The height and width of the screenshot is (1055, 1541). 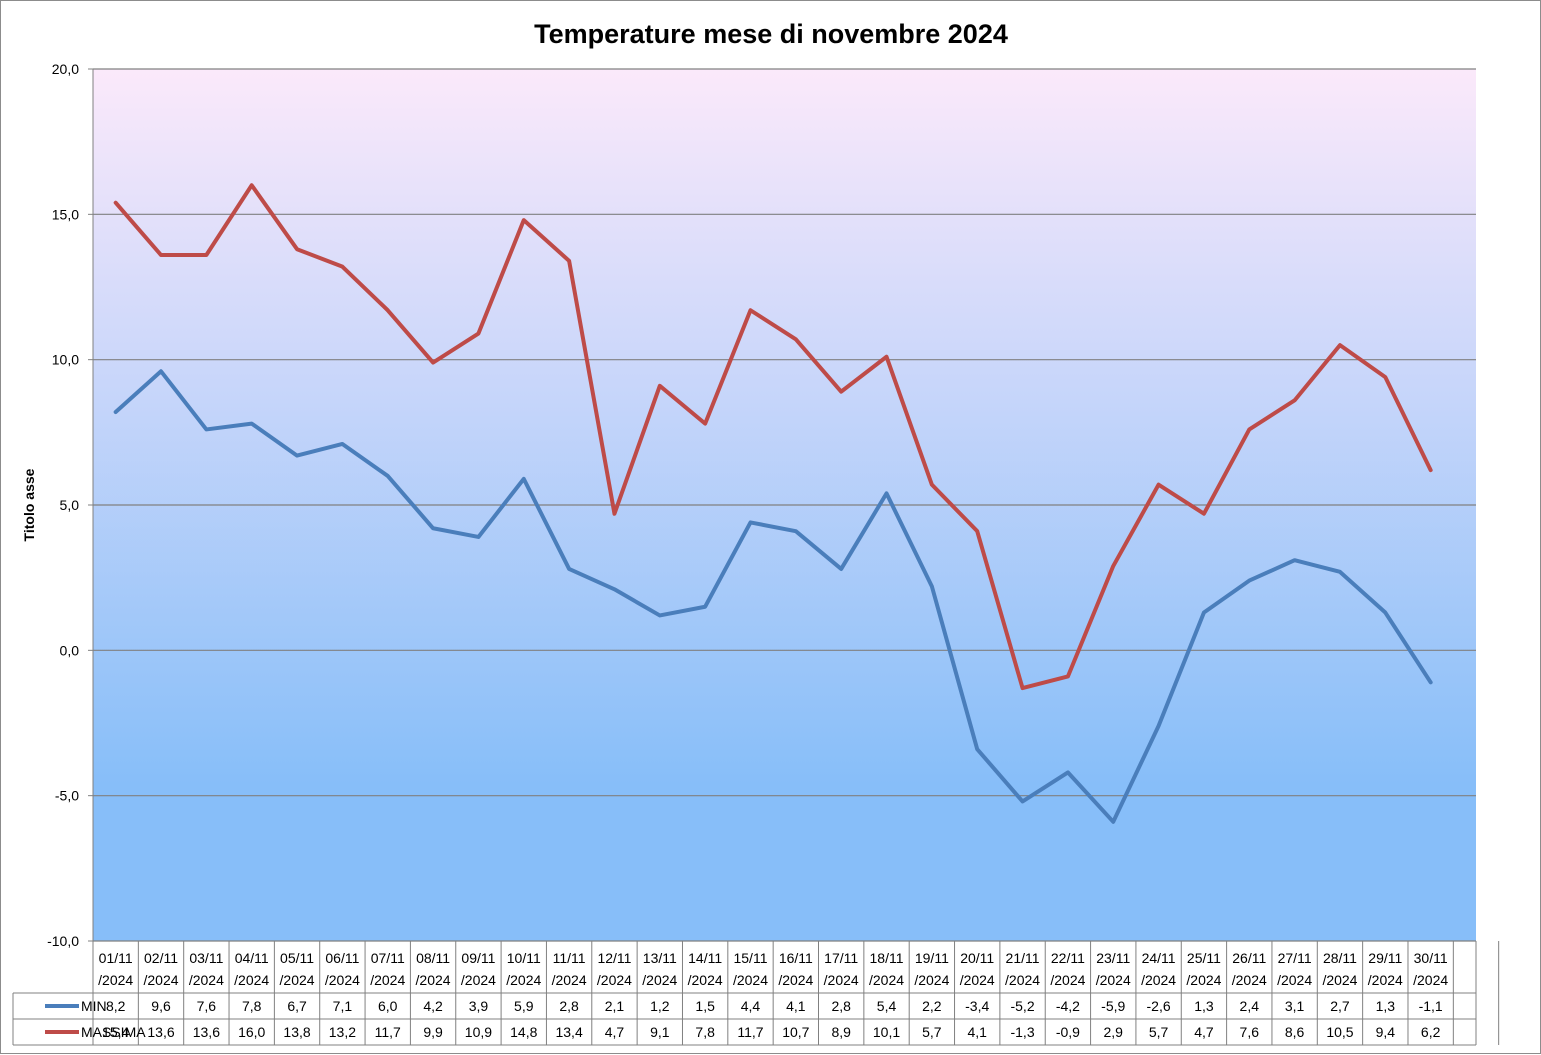 What do you see at coordinates (523, 1032) in the screenshot?
I see `data-table-cell: 14,8` at bounding box center [523, 1032].